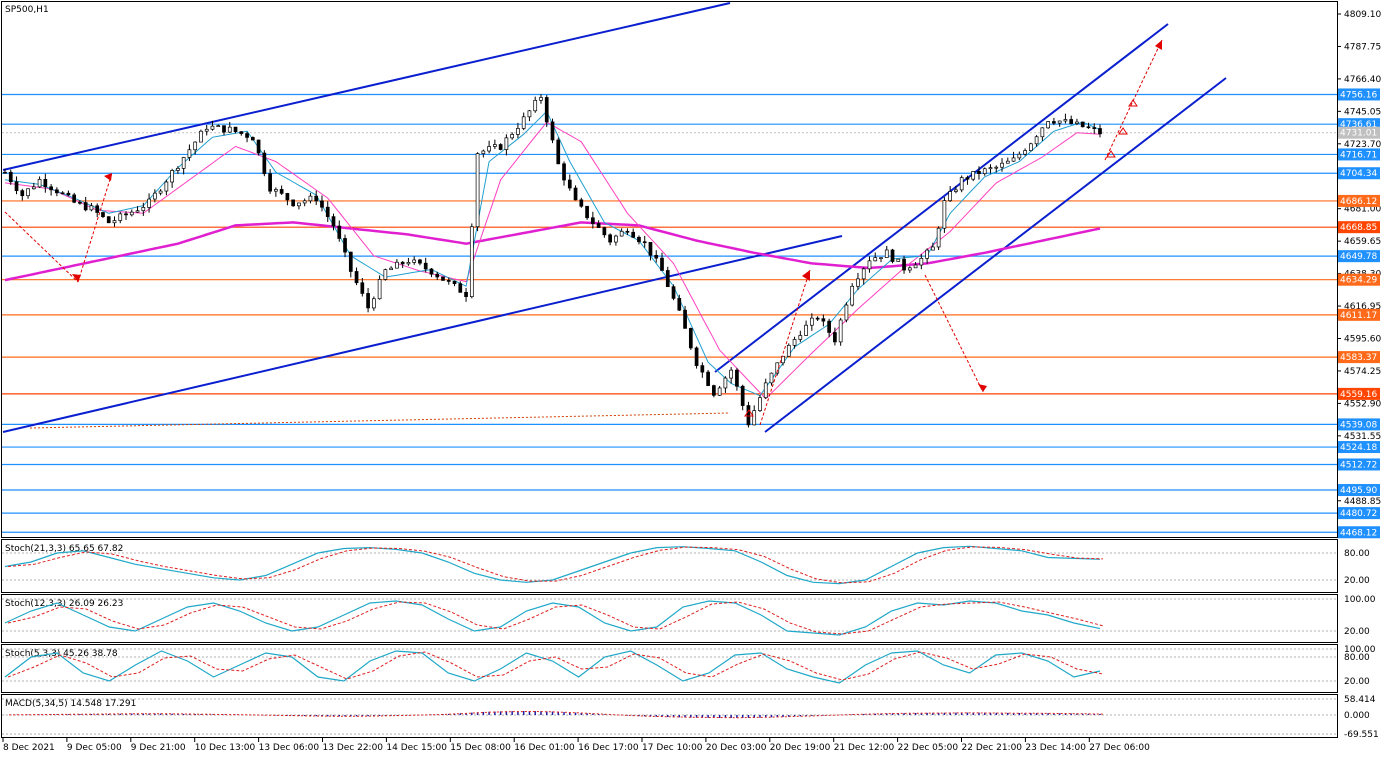  I want to click on price-tick-label: 4809.10, so click(1362, 15).